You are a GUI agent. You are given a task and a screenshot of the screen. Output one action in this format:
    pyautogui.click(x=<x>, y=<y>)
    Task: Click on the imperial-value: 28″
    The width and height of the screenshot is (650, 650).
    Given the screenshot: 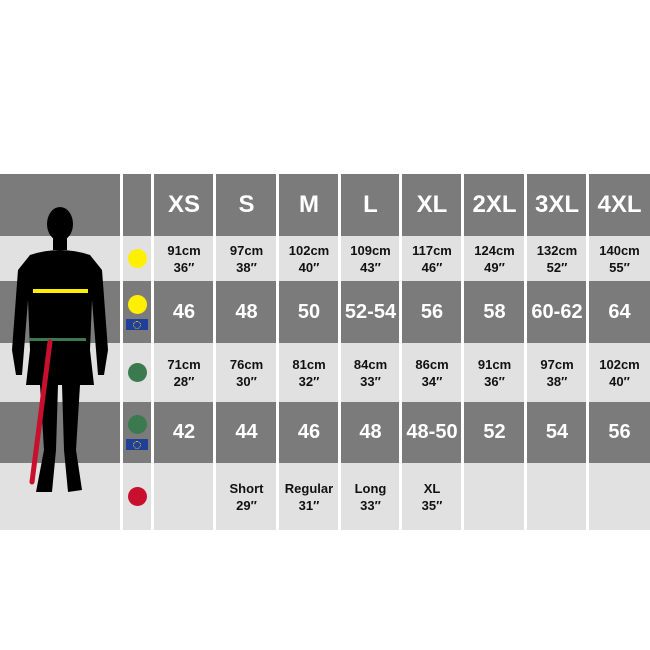 What is the action you would take?
    pyautogui.click(x=184, y=381)
    